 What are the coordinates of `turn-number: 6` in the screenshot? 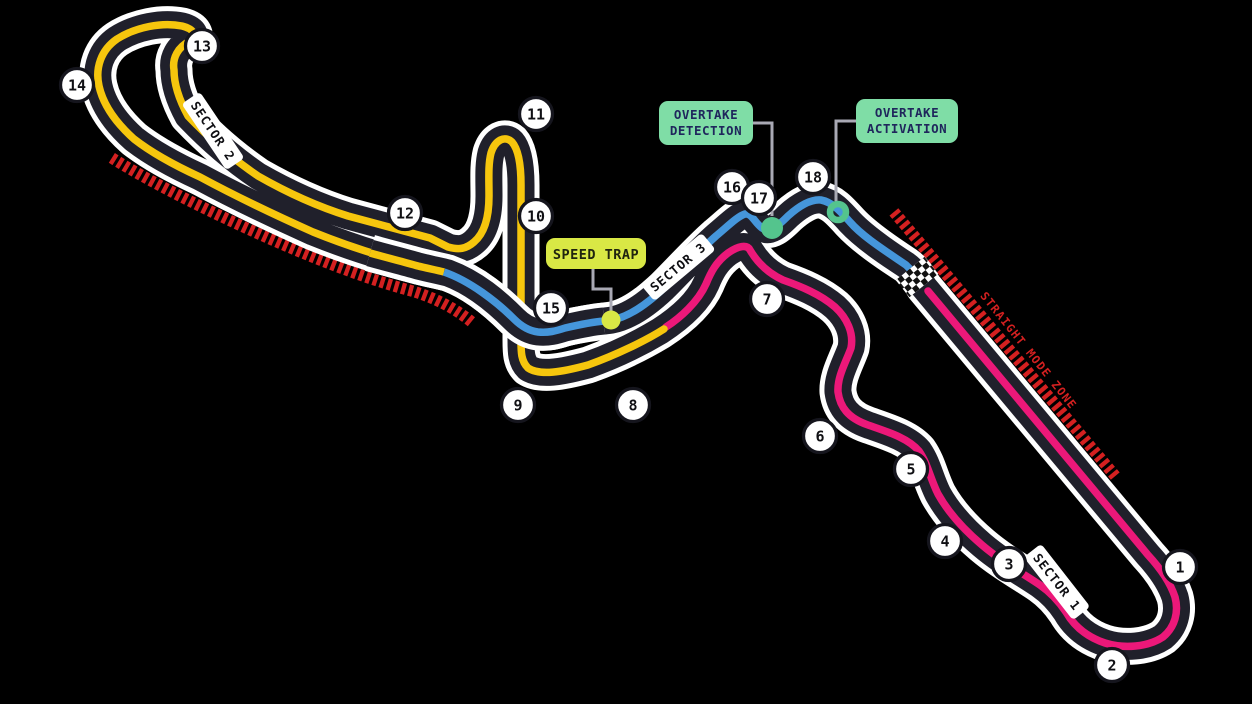 It's located at (819, 437).